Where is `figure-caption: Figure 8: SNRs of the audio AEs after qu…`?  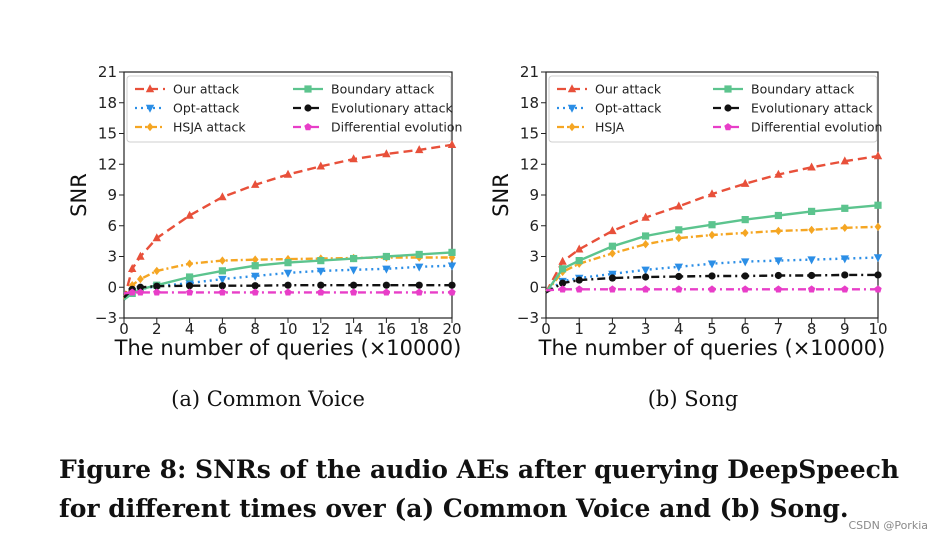
figure-caption: Figure 8: SNRs of the audio AEs after qu… is located at coordinates (489, 489).